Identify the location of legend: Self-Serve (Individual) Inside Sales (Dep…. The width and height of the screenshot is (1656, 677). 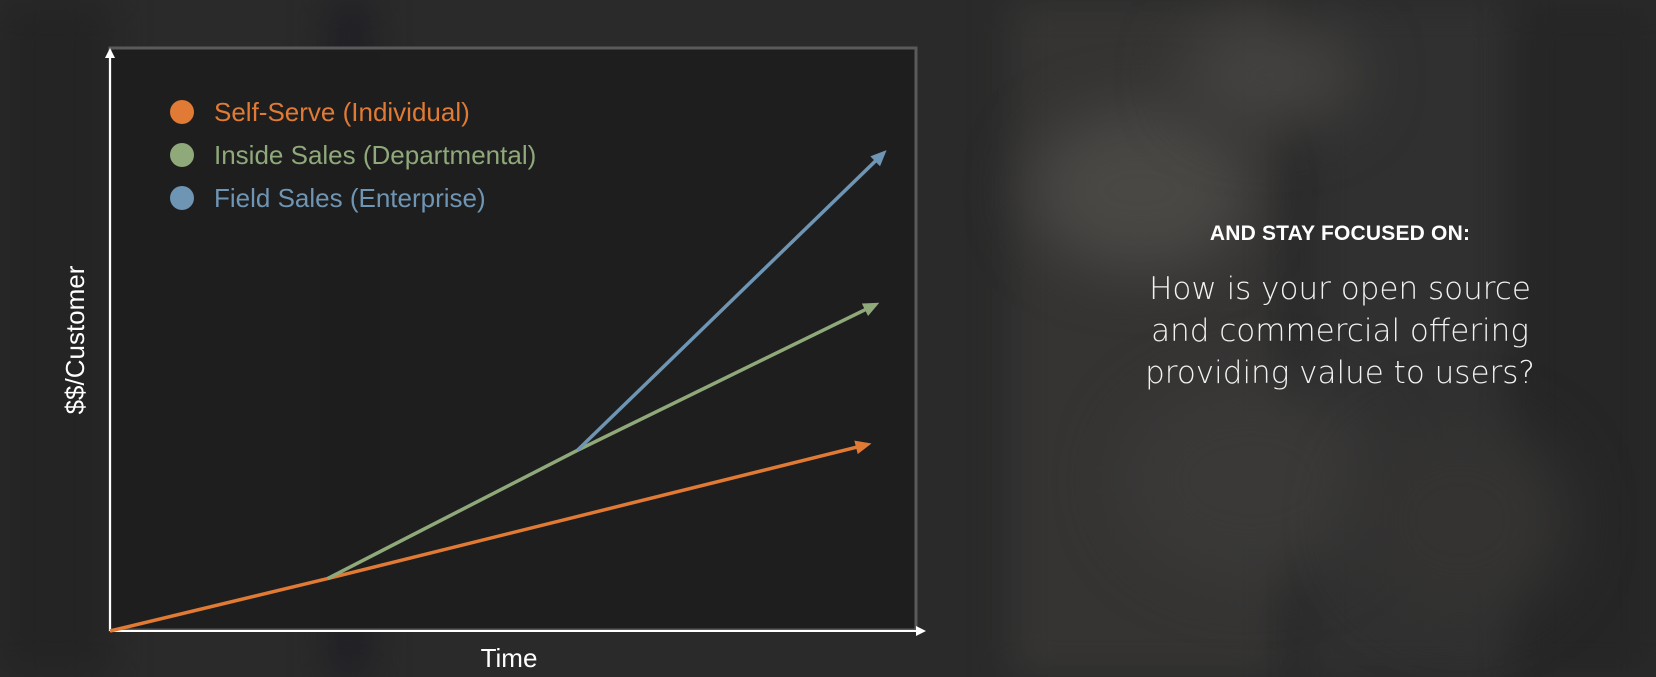
(353, 155).